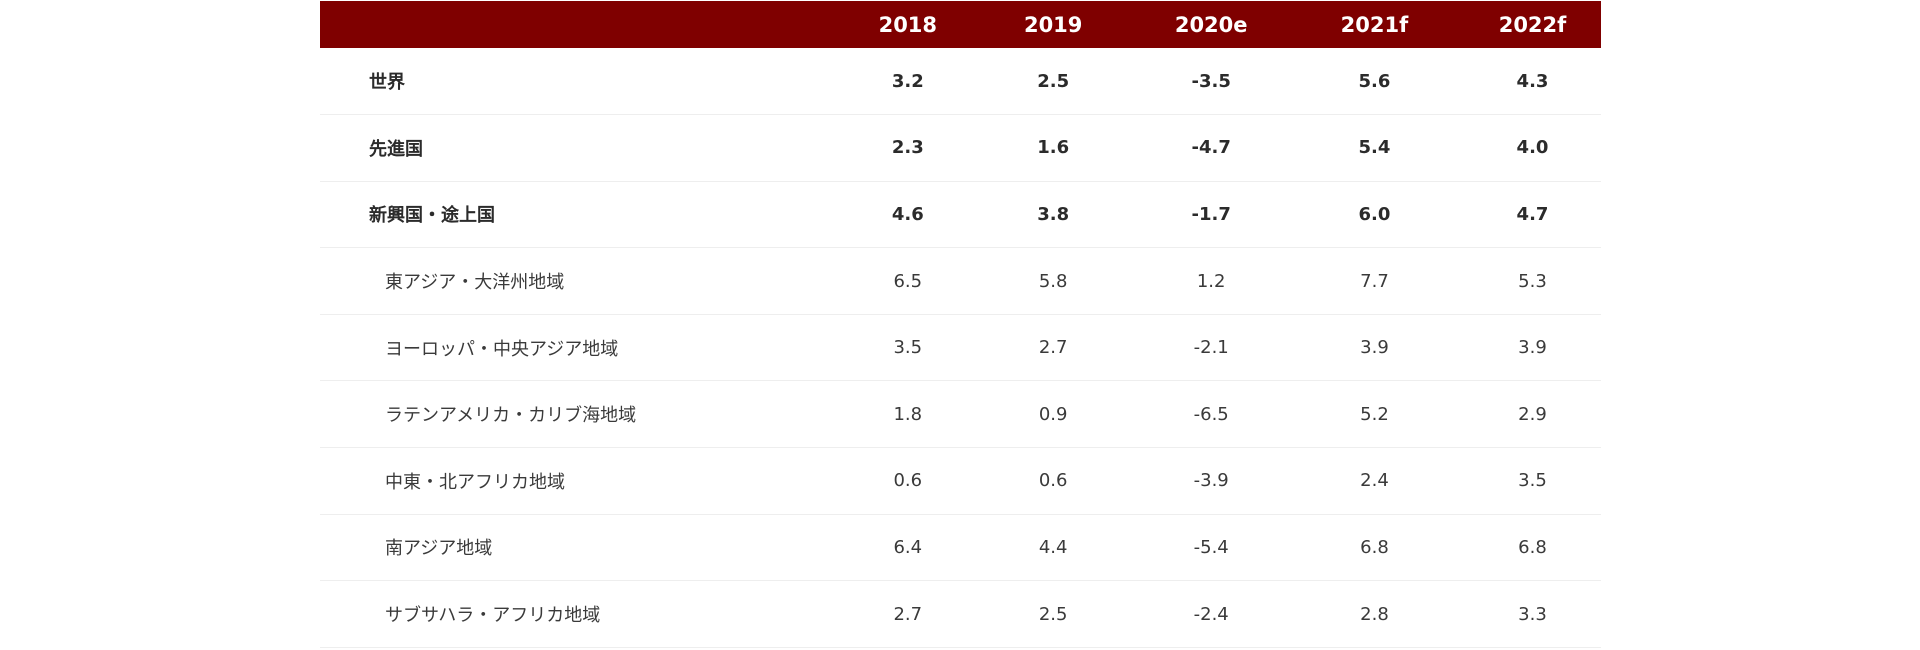  I want to click on value-cell: 5.6, so click(1374, 81).